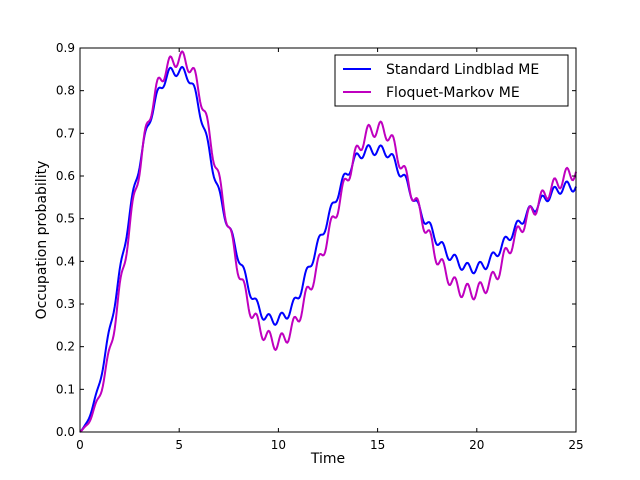  Describe the element at coordinates (453, 93) in the screenshot. I see `legend-label-floquet-markov: Floquet-Markov ME` at that location.